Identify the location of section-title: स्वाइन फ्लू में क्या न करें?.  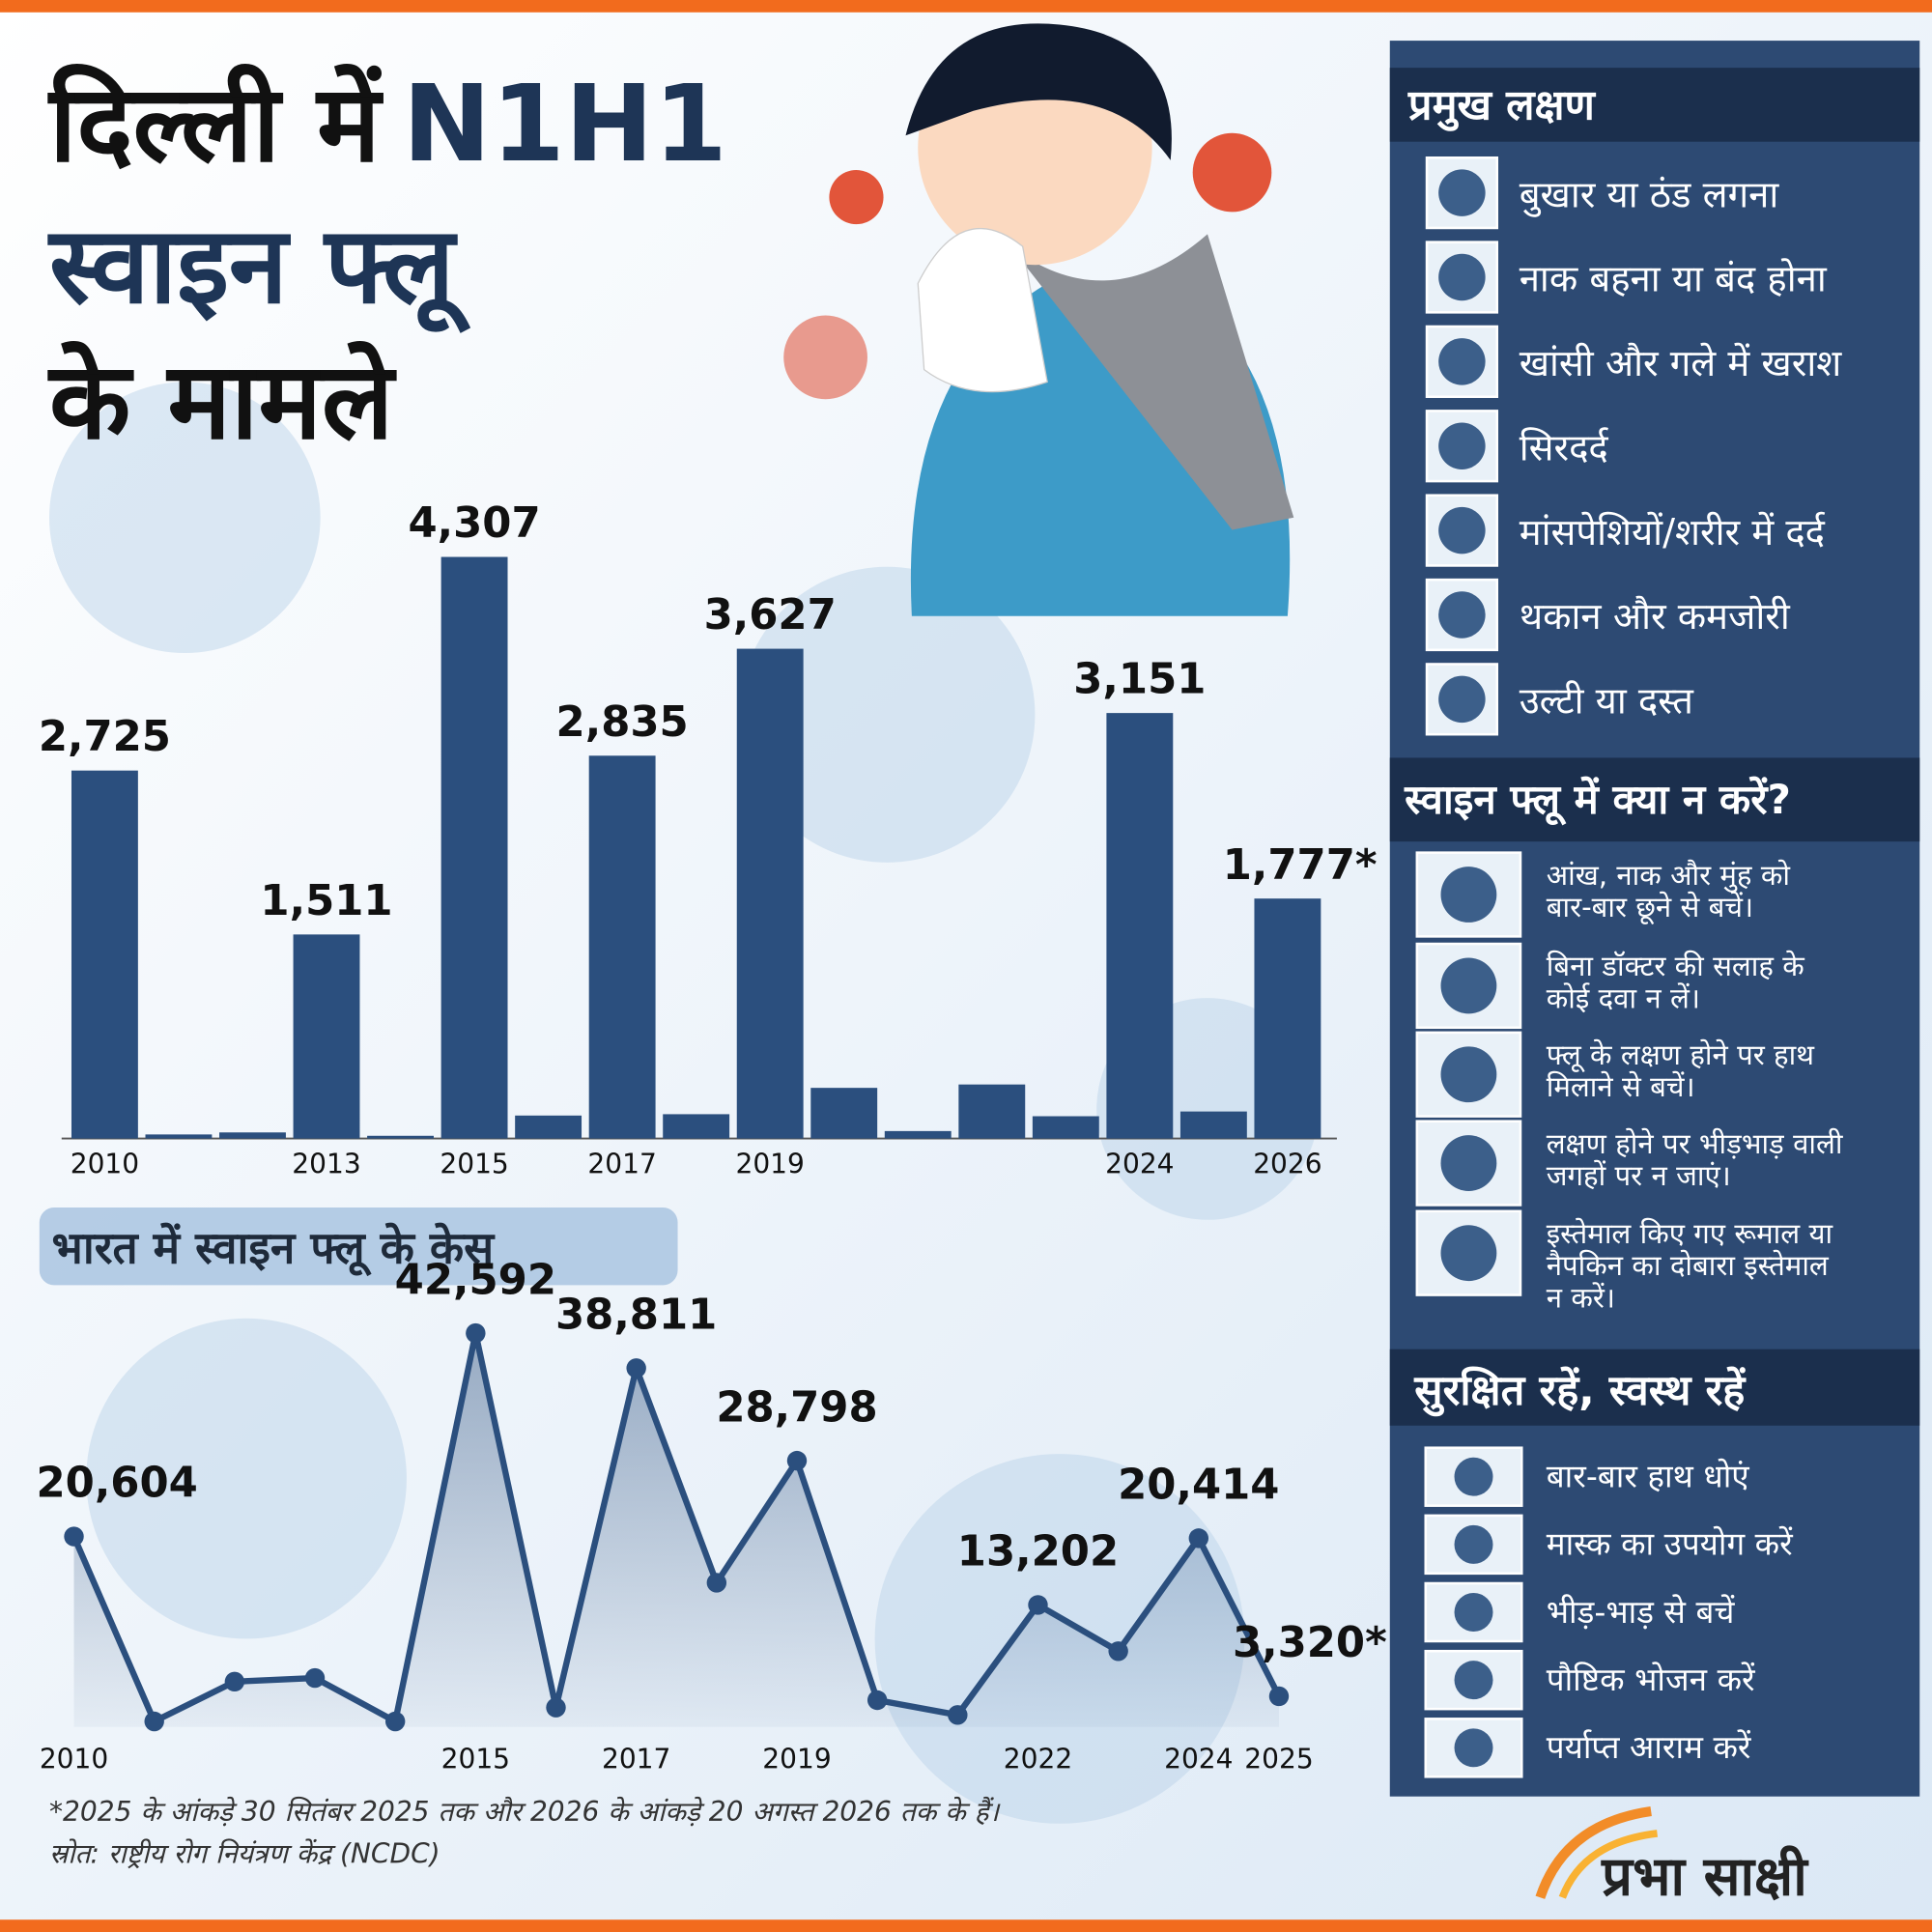
(1597, 801).